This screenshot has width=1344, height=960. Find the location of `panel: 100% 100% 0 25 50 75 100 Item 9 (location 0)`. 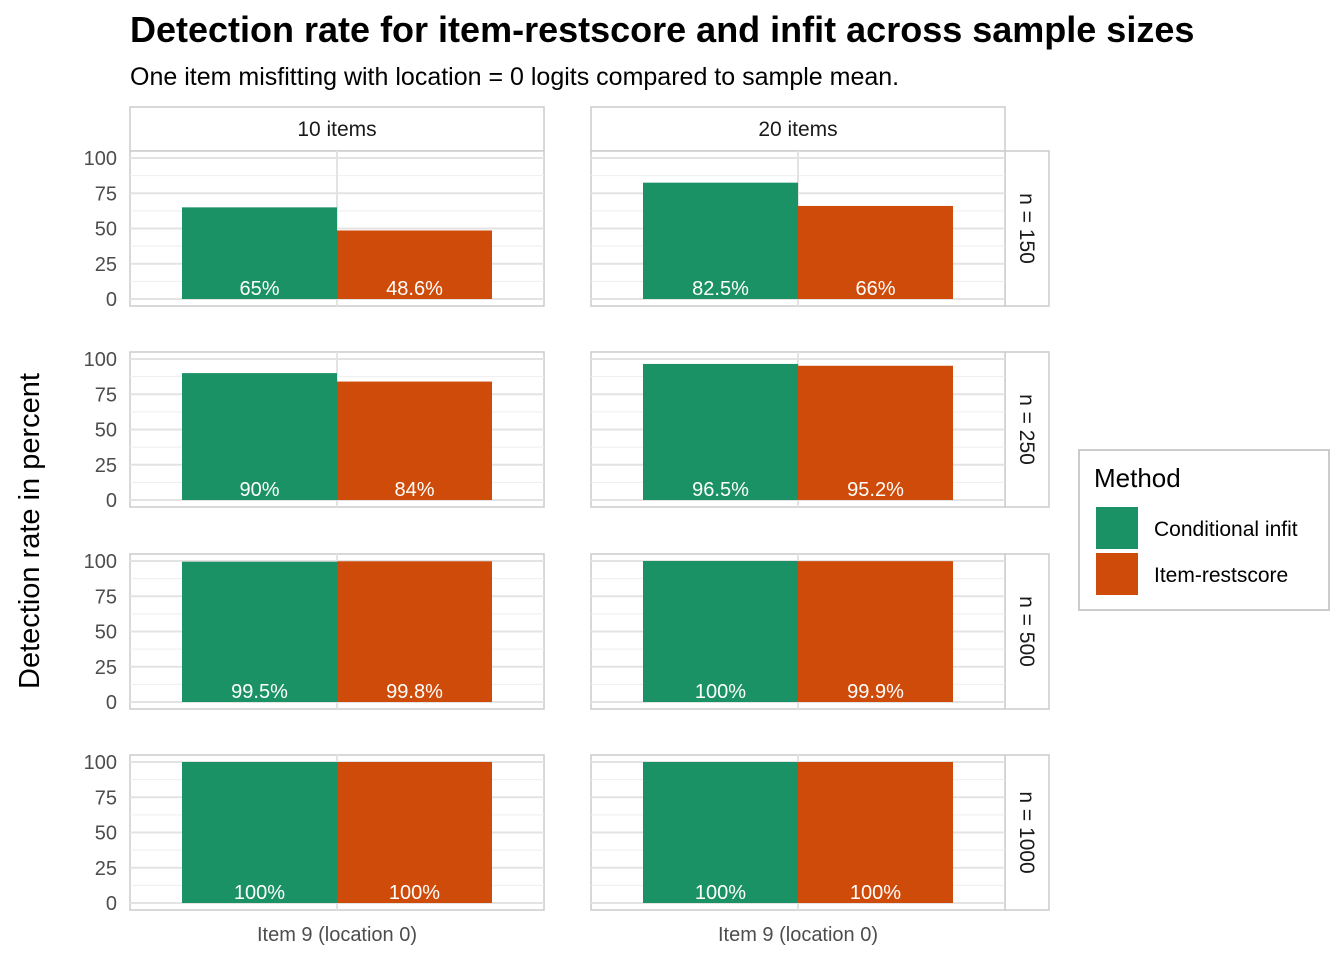

panel: 100% 100% 0 25 50 75 100 Item 9 (location 0) is located at coordinates (314, 849).